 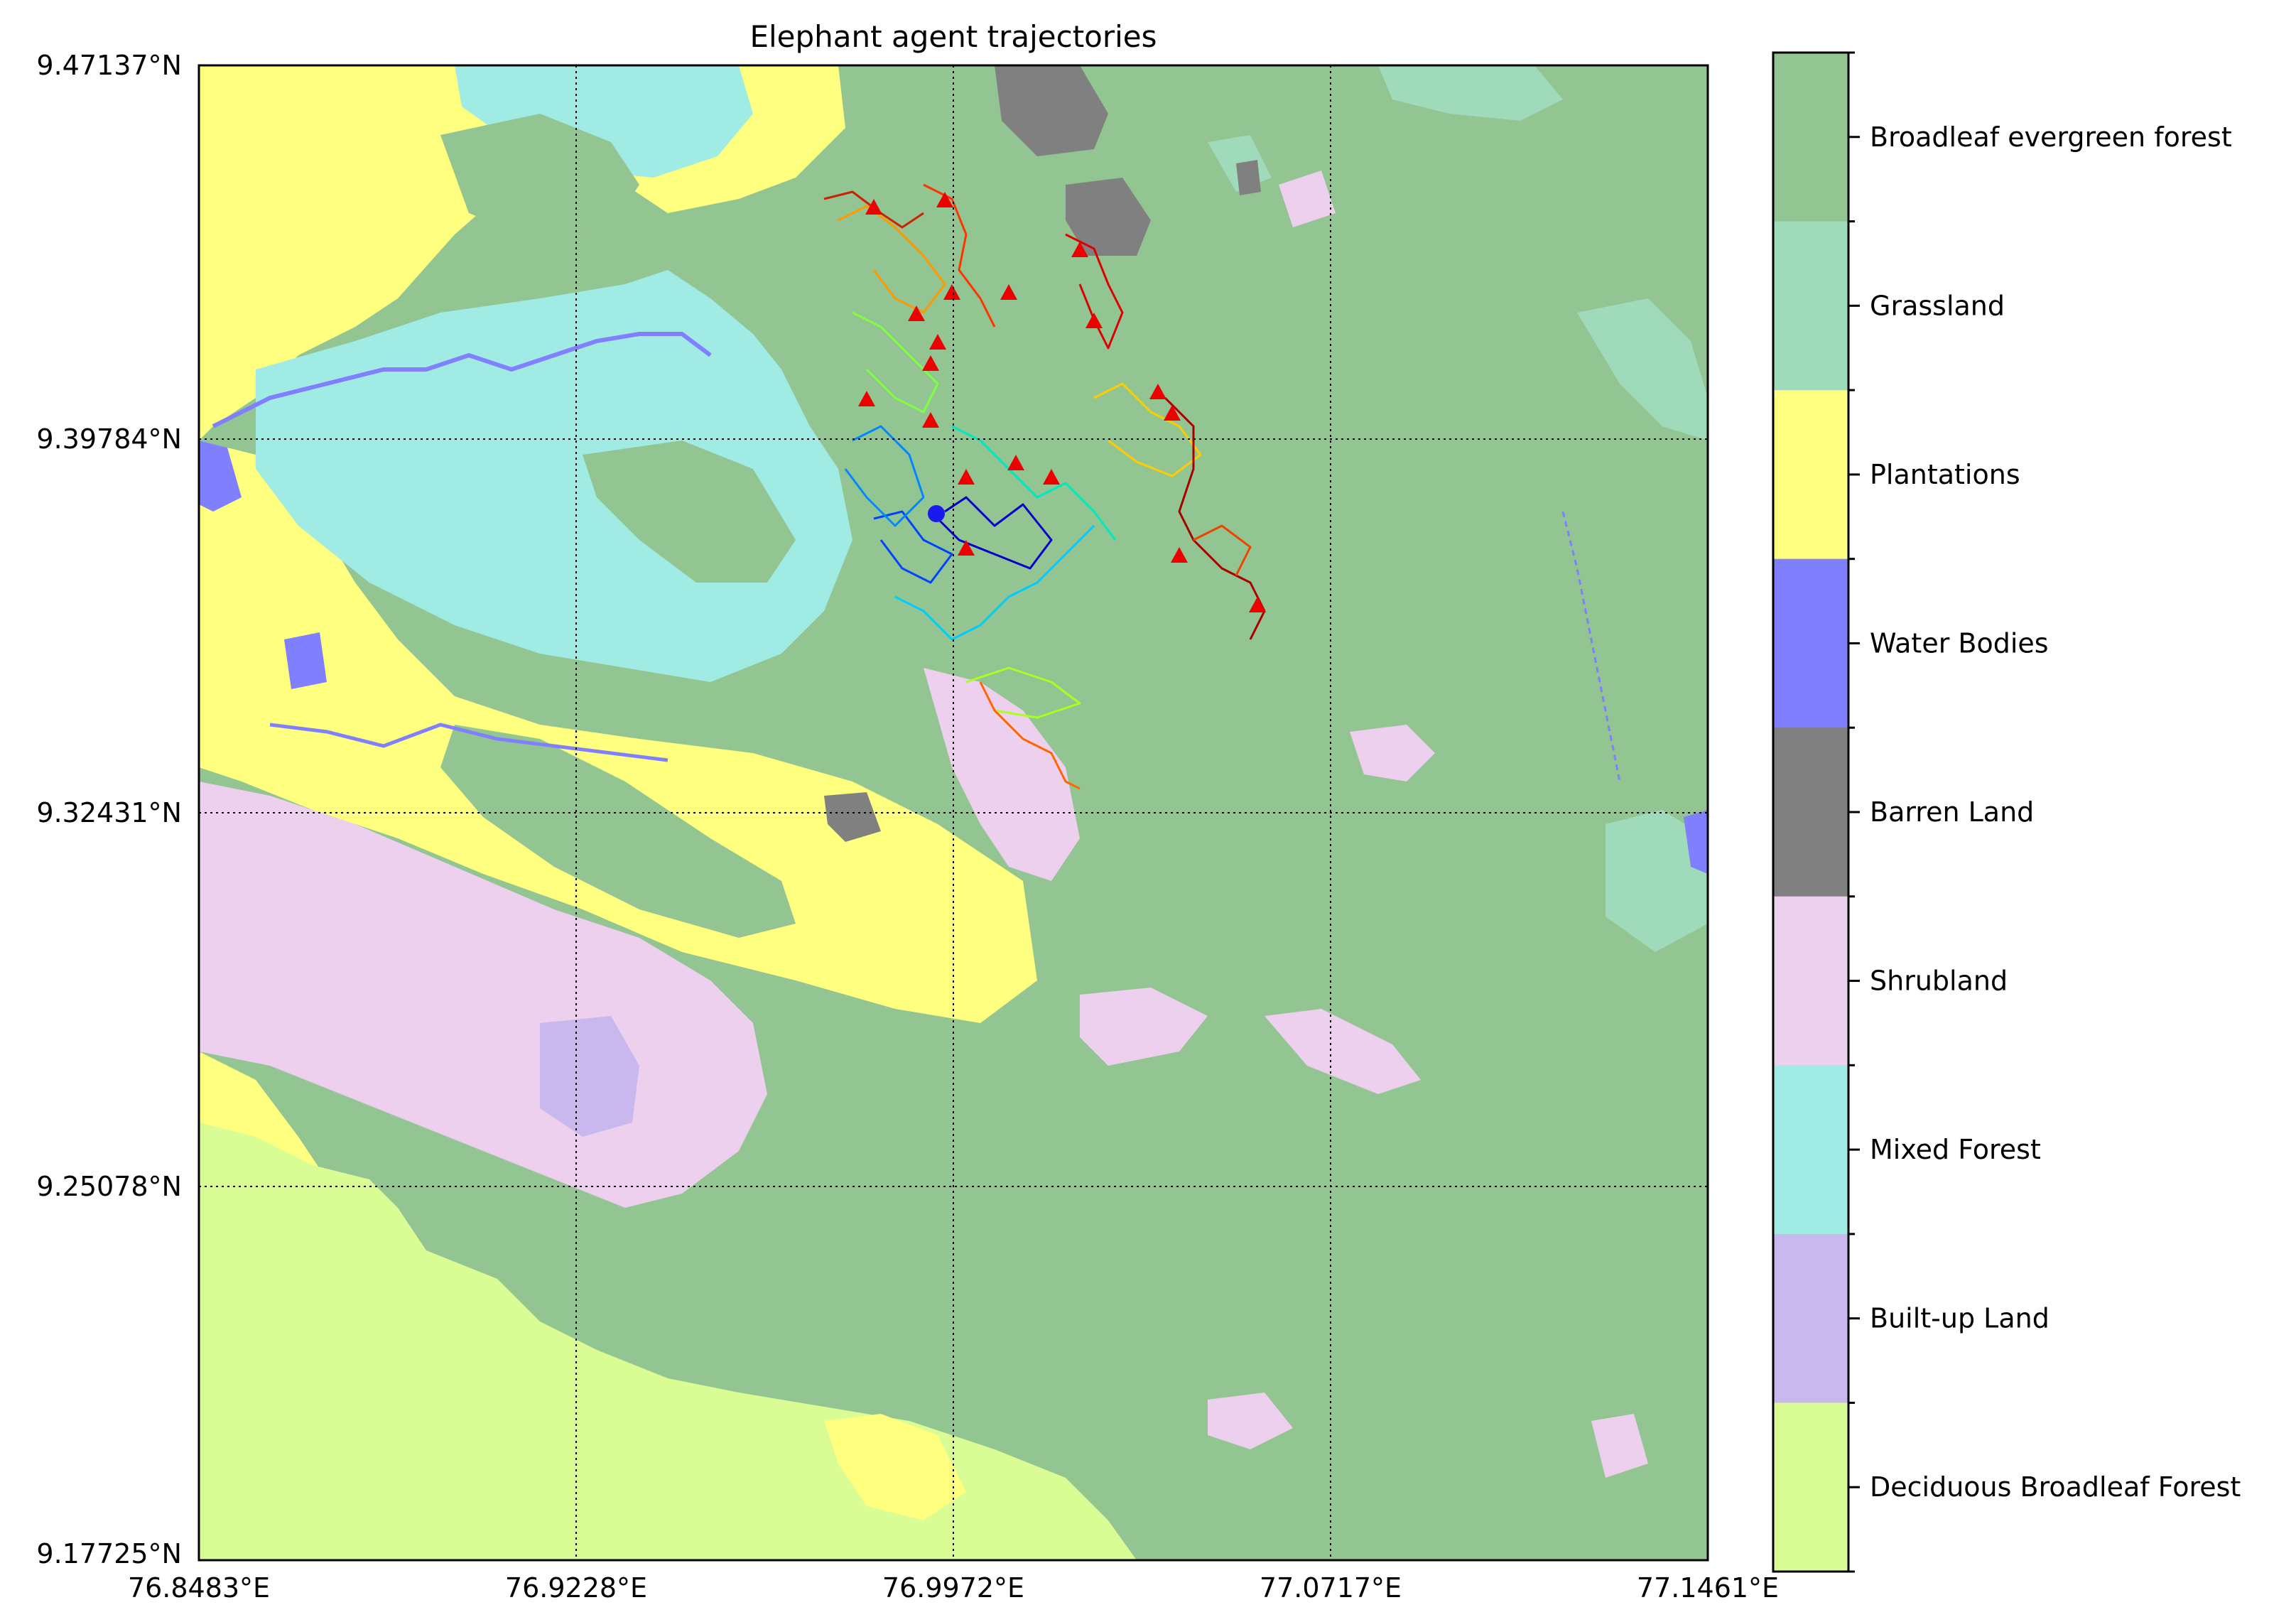 I want to click on region-barren-center, so click(x=1108, y=217).